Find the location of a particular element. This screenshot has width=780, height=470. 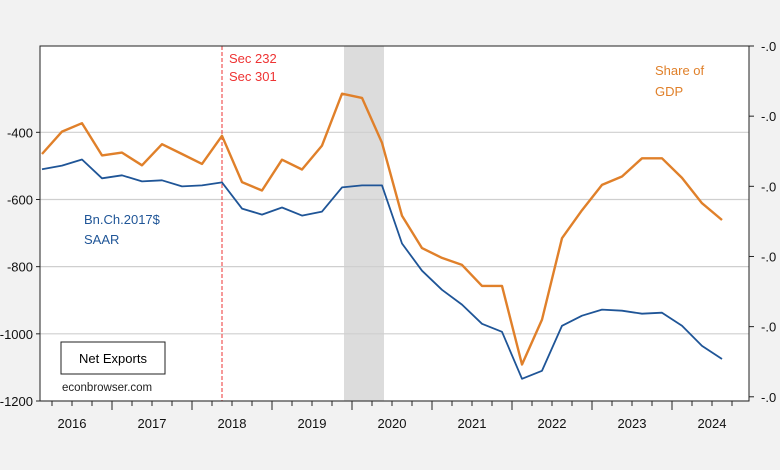

left-axis-tick-label: -800 is located at coordinates (20, 267).